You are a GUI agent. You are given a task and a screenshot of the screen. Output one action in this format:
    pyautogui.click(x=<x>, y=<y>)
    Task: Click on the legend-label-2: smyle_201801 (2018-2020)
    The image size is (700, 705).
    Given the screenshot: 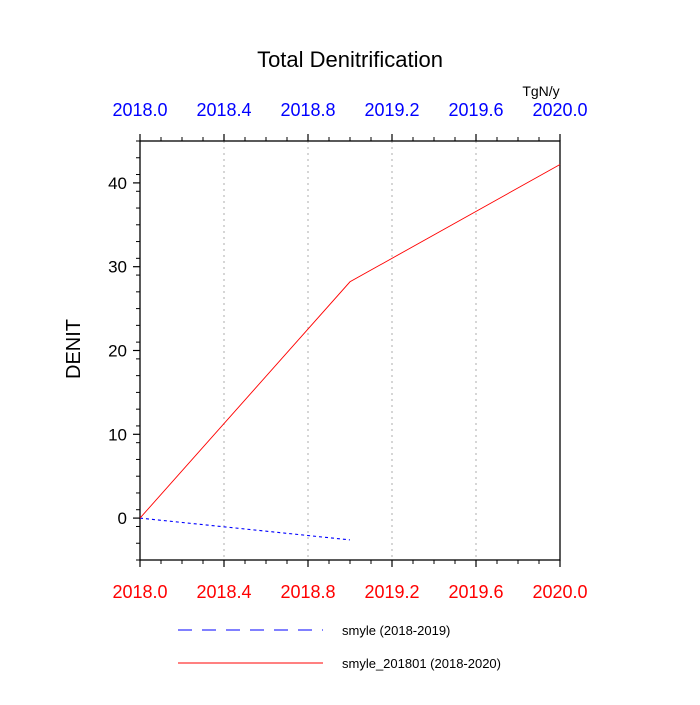 What is the action you would take?
    pyautogui.click(x=421, y=663)
    